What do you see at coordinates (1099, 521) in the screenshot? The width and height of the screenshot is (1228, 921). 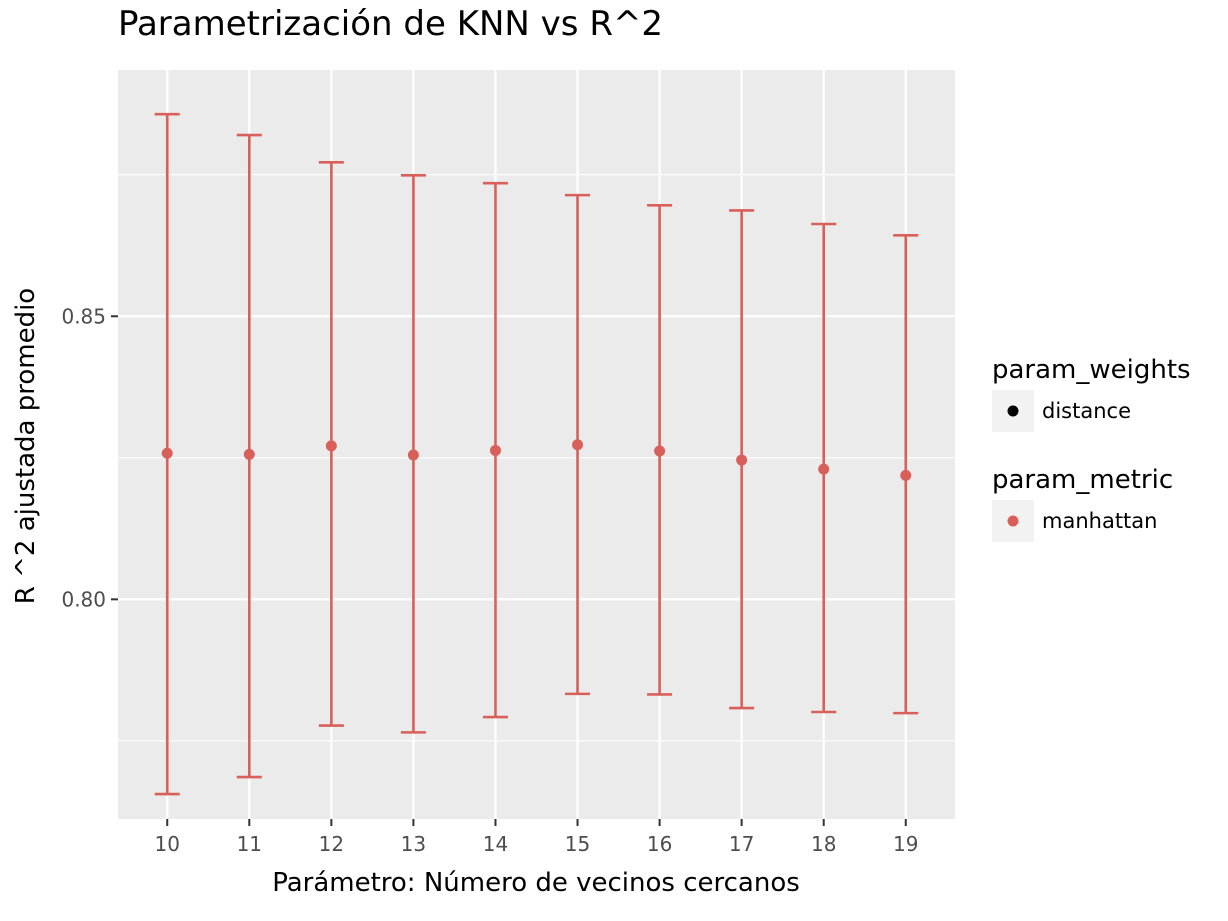 I see `legend-label-manhattan: manhattan` at bounding box center [1099, 521].